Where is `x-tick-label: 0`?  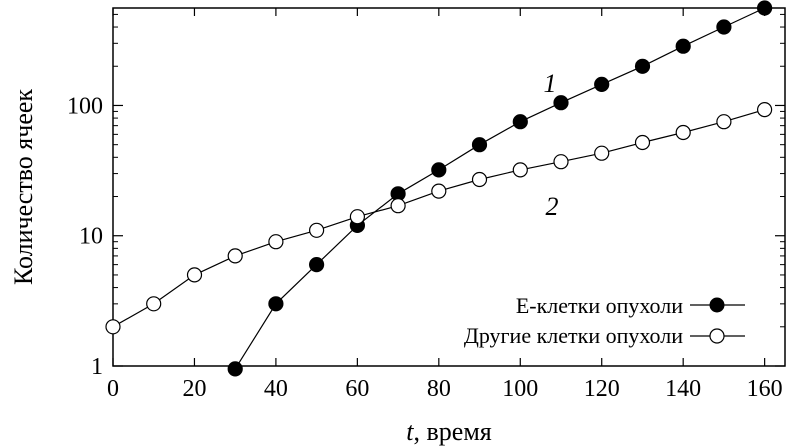
x-tick-label: 0 is located at coordinates (113, 389).